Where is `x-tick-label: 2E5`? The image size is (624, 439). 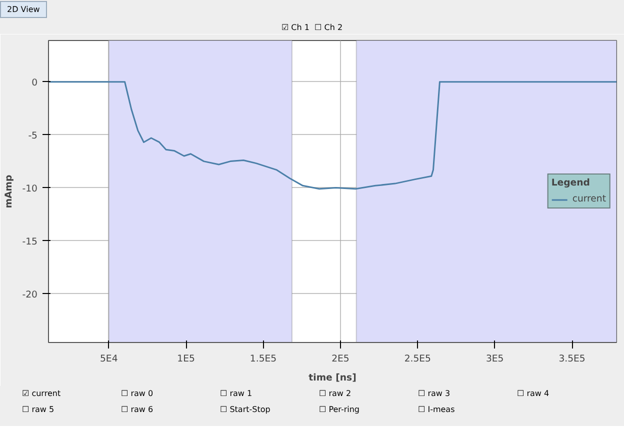
x-tick-label: 2E5 is located at coordinates (341, 359).